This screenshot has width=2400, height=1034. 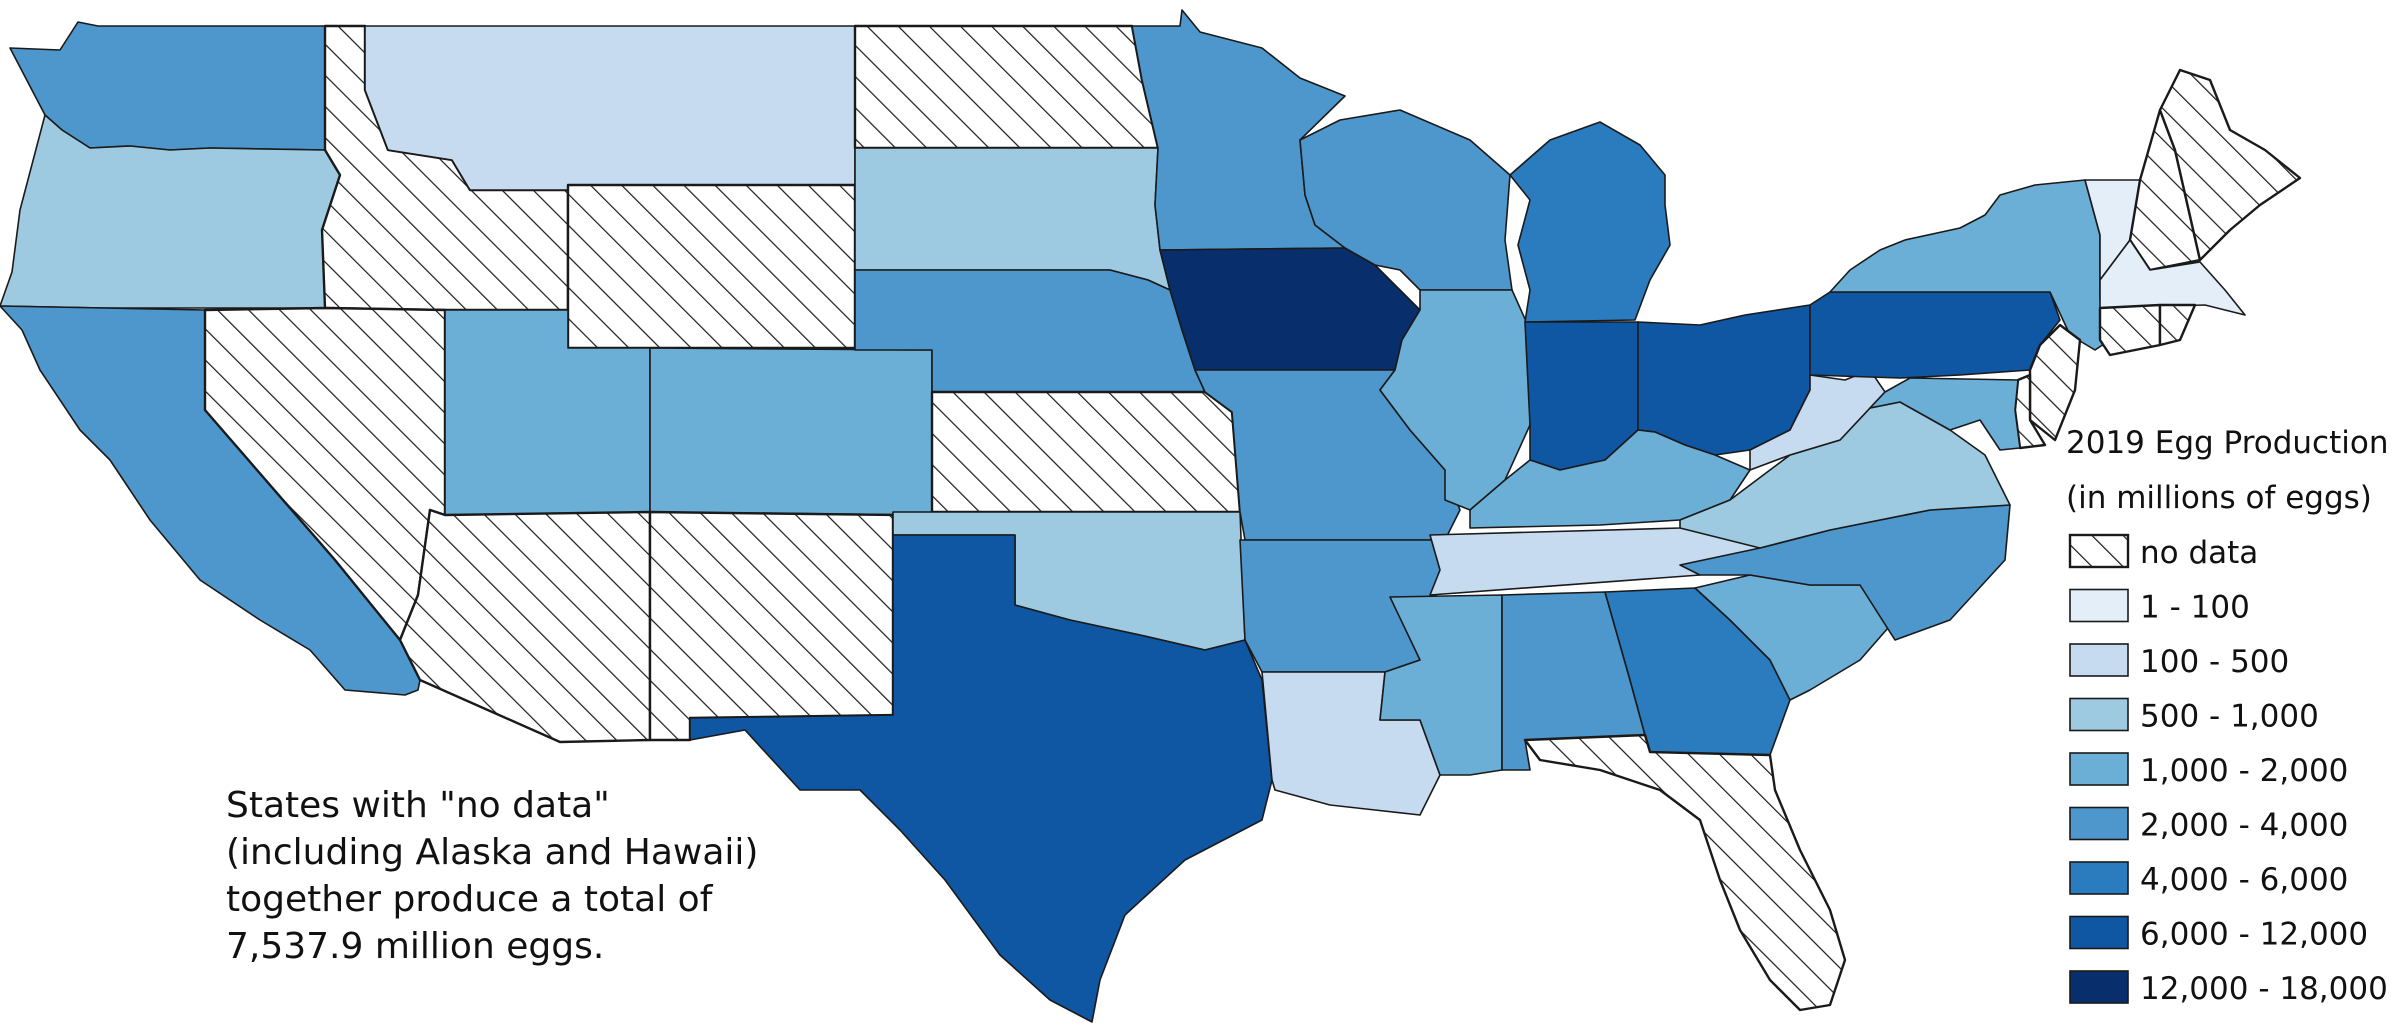 What do you see at coordinates (1590, 222) in the screenshot?
I see `state-michigan` at bounding box center [1590, 222].